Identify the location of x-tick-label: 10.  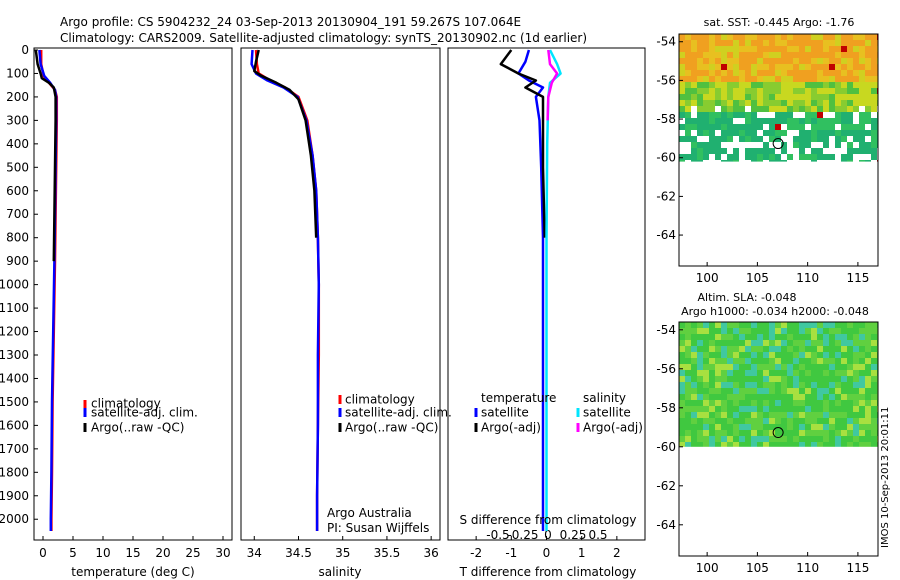
(102, 553).